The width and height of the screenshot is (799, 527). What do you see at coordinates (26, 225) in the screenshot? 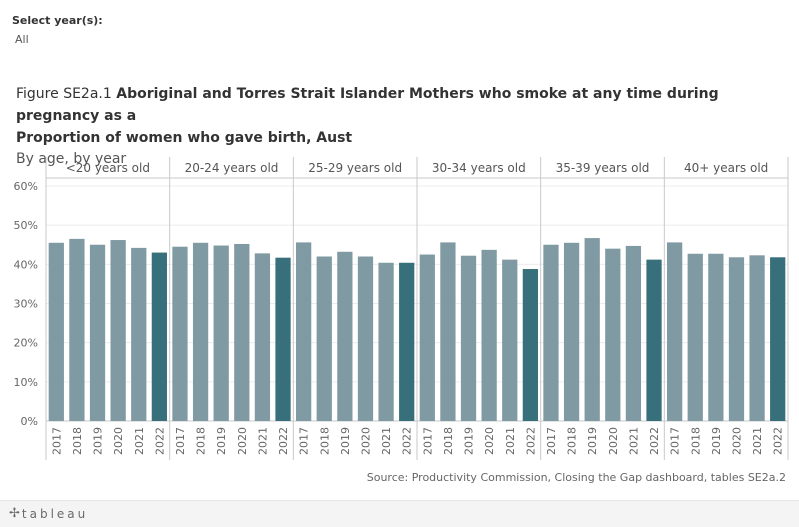
I see `y-tick-label: 50%` at bounding box center [26, 225].